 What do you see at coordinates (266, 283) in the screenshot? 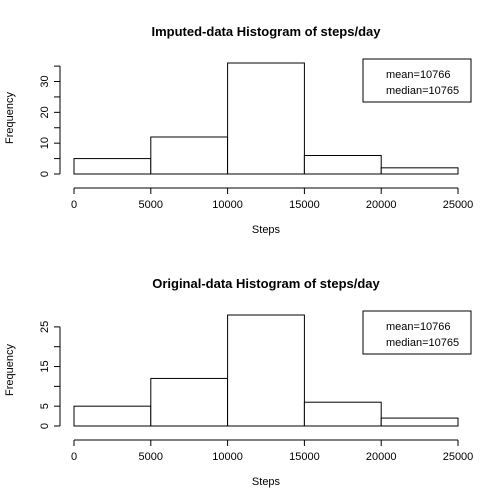
I see `chart-title: Original-data Histogram of steps/day` at bounding box center [266, 283].